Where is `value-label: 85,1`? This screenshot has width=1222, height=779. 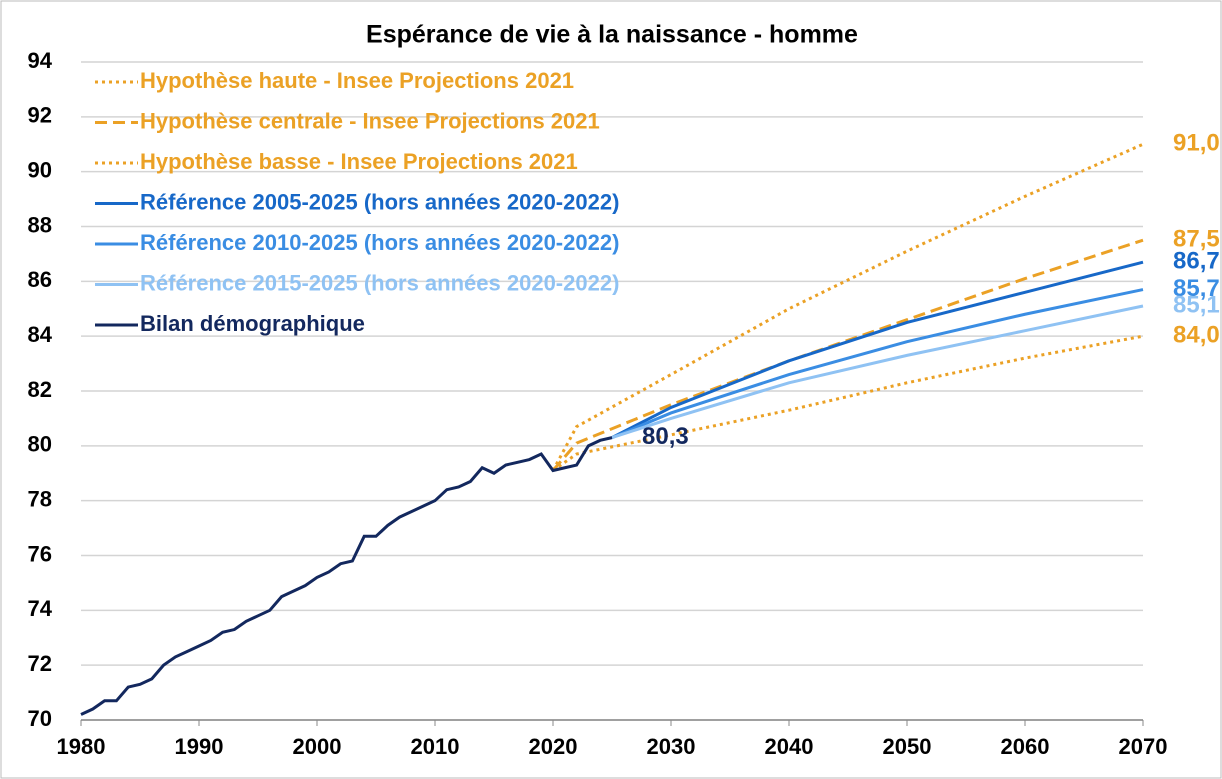 value-label: 85,1 is located at coordinates (1196, 304).